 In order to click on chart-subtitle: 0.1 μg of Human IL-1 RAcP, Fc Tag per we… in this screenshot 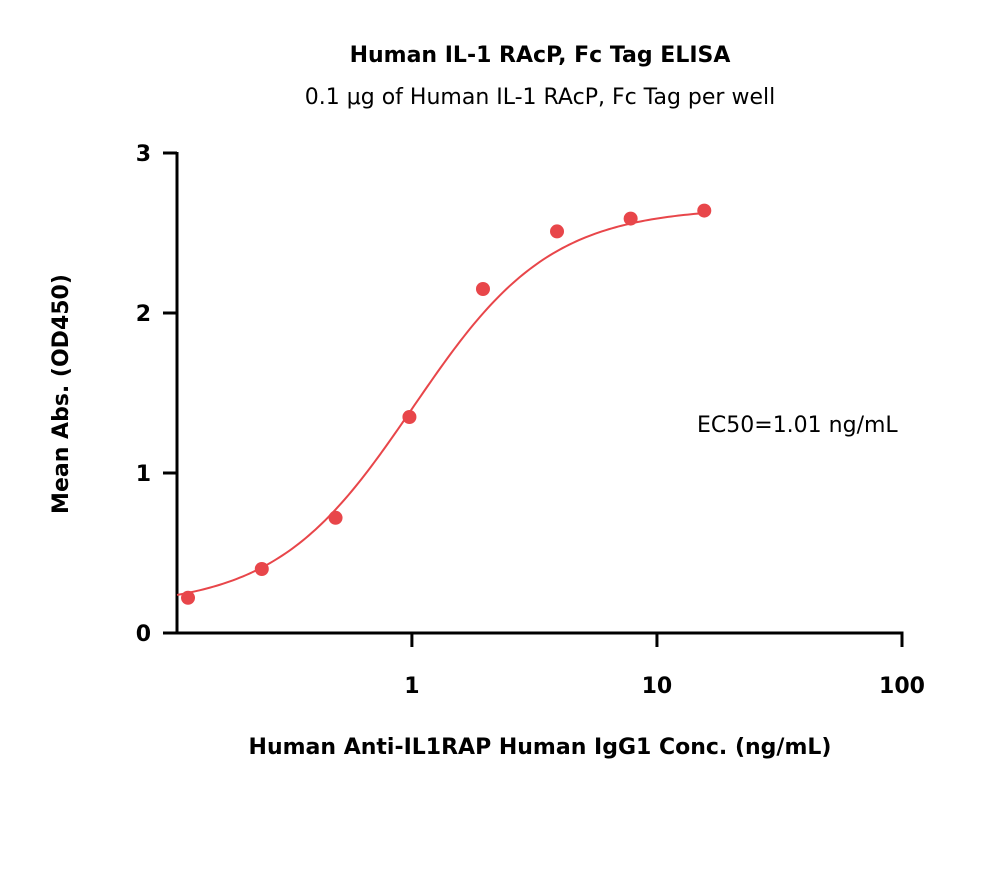, I will do `click(540, 97)`.